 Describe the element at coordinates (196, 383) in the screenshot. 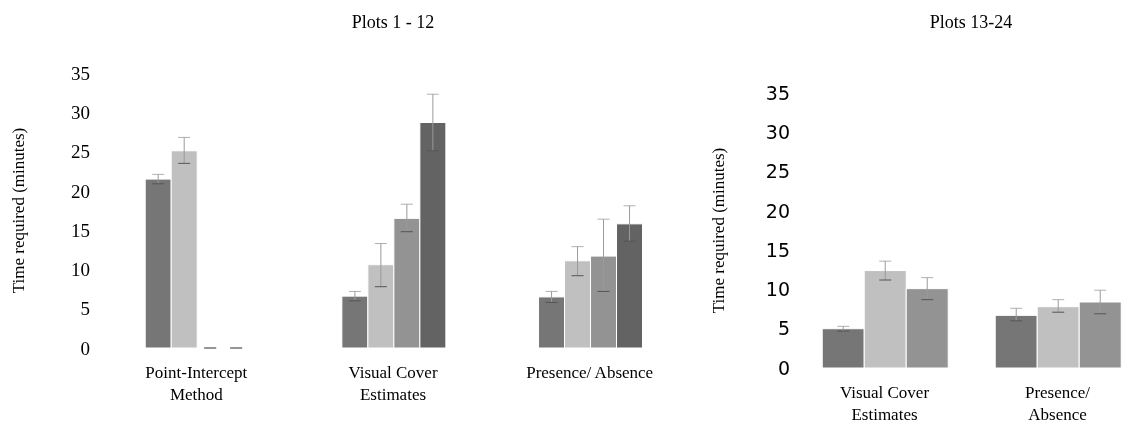

I see `x-tick-label: Point-Intercept Method` at that location.